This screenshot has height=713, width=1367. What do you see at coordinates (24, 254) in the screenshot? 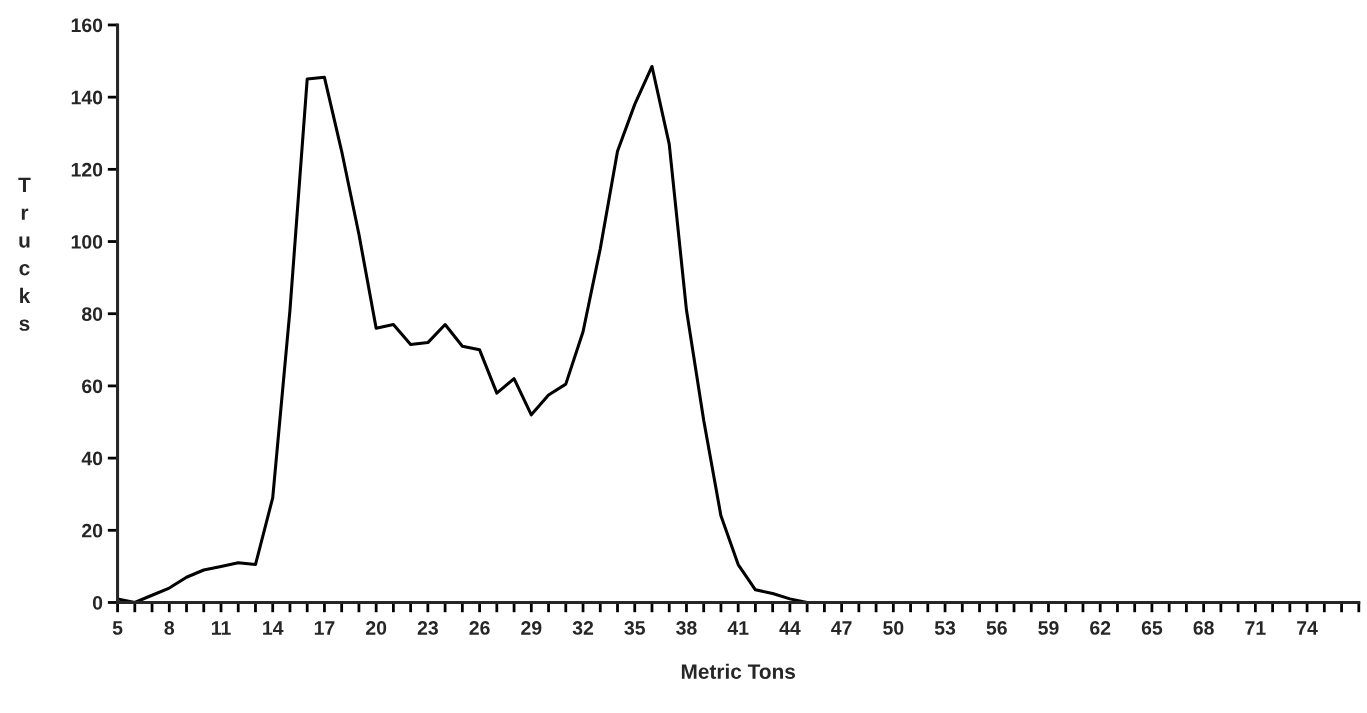
I see `y-axis-title: Trucks` at bounding box center [24, 254].